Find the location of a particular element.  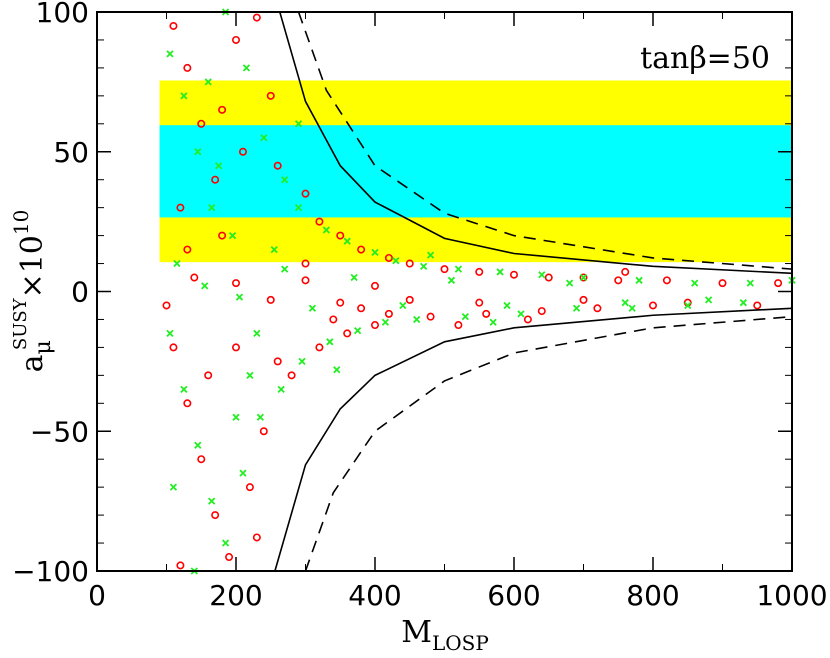

y-tick-label: −50 is located at coordinates (59, 431).